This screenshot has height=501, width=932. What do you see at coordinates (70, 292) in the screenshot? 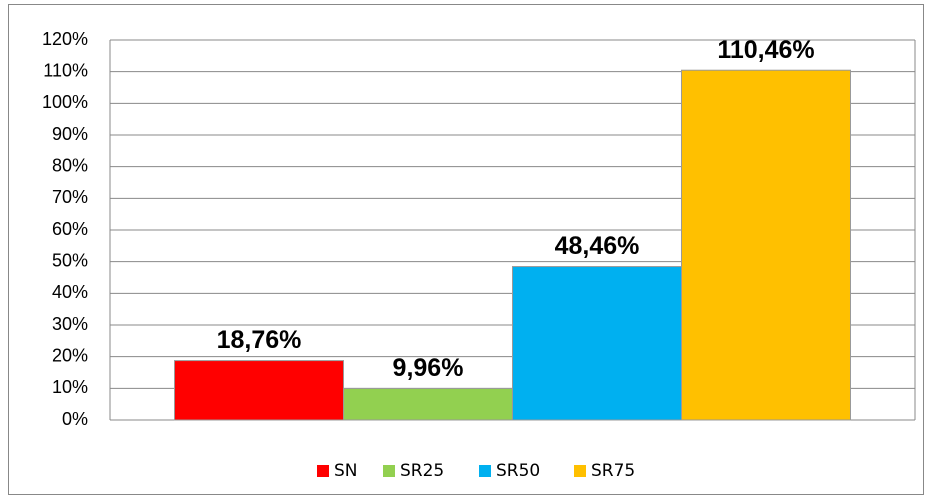
I see `y-tick-label: 40%` at bounding box center [70, 292].